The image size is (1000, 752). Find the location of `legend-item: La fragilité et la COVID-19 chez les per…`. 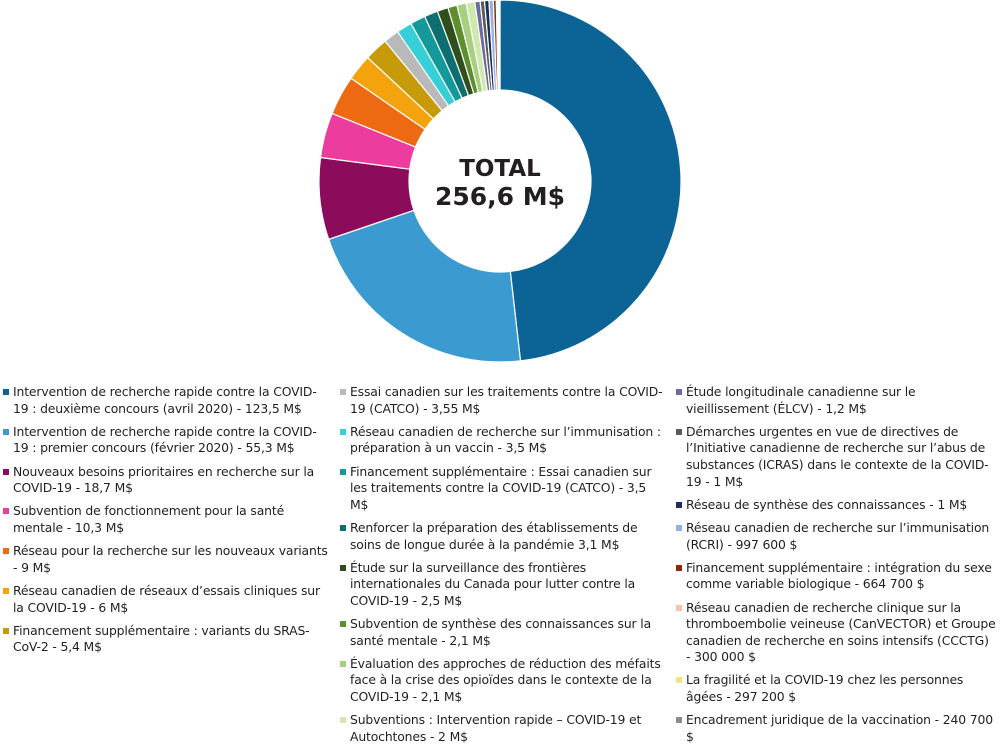

legend-item: La fragilité et la COVID-19 chez les per… is located at coordinates (836, 688).